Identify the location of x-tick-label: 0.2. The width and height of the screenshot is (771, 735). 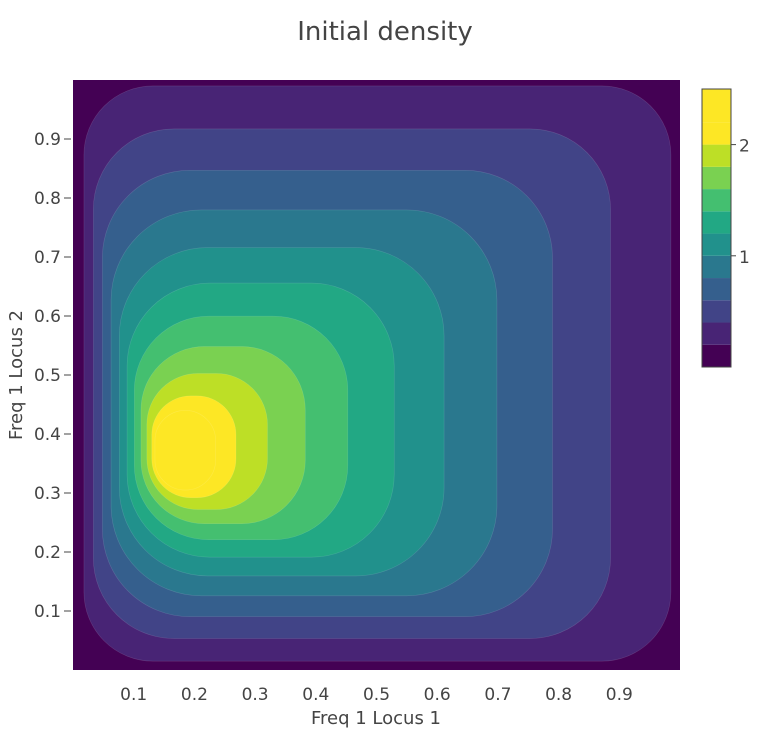
(194, 695).